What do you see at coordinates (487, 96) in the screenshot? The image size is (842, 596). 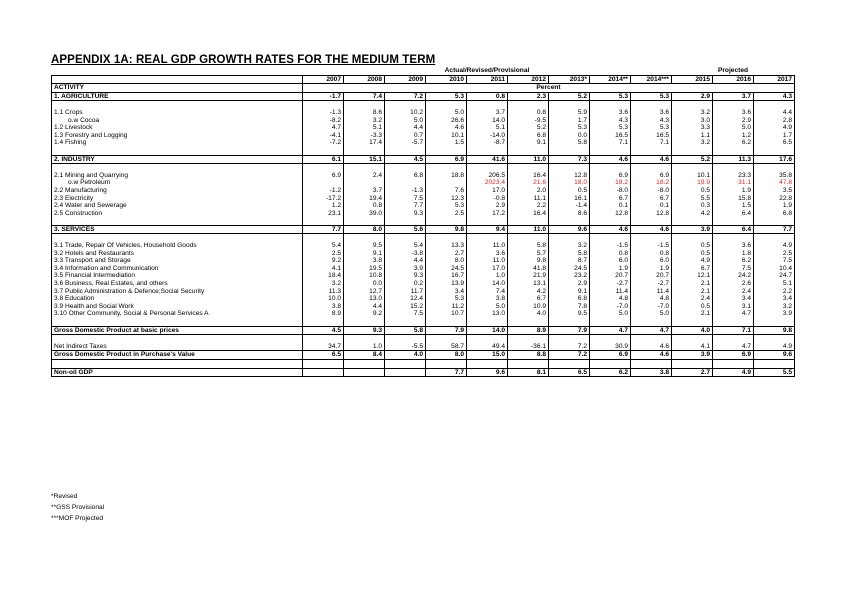 I see `value-cell: 0.8` at bounding box center [487, 96].